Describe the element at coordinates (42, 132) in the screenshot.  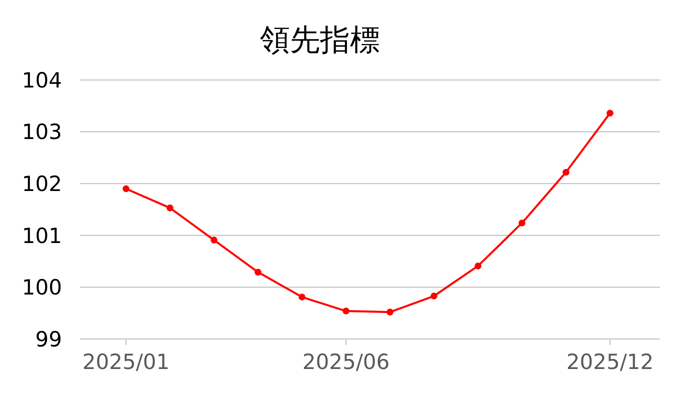
I see `y-tick-label: 103` at that location.